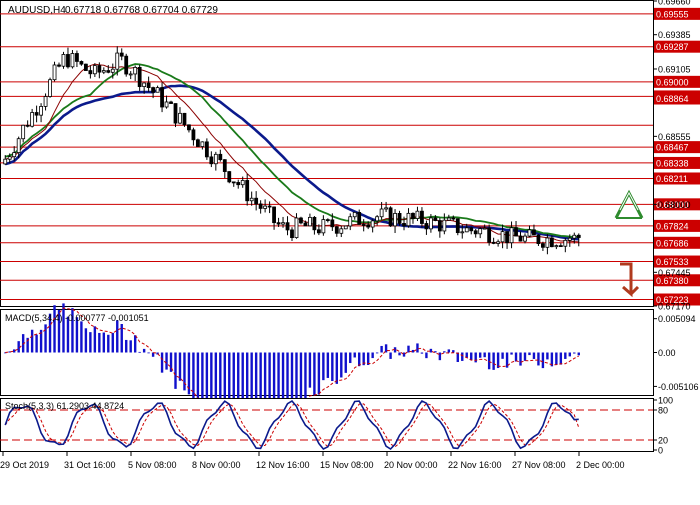 This screenshot has height=505, width=700. Describe the element at coordinates (90, 465) in the screenshot. I see `time-tick-label: 31 Oct 16:00` at that location.